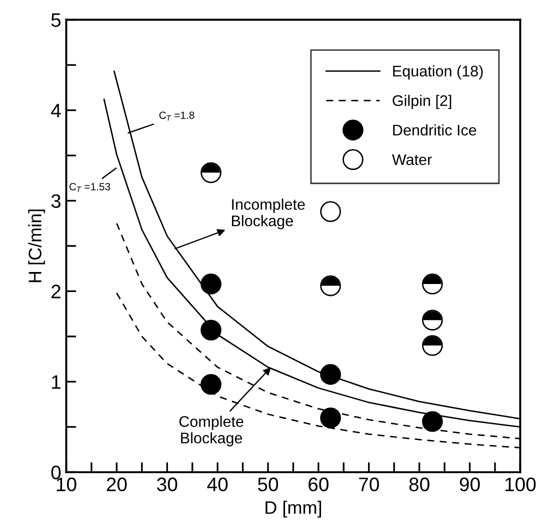 This screenshot has width=543, height=520. I want to click on x-tick-label: 50, so click(268, 485).